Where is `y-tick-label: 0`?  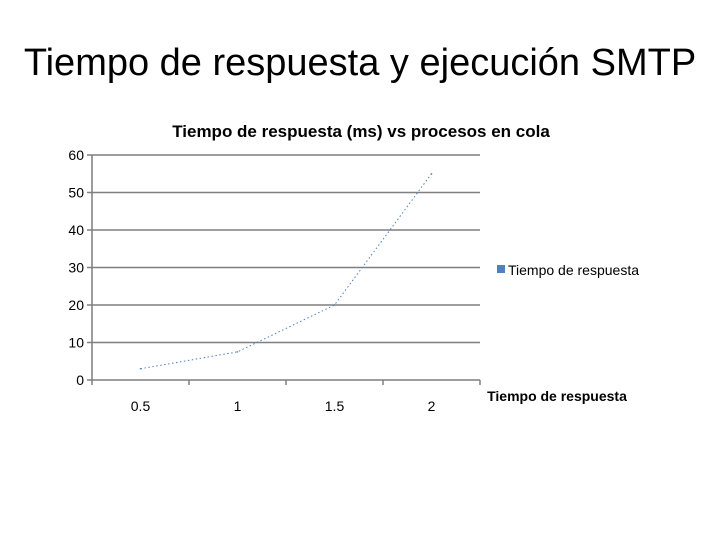
y-tick-label: 0 is located at coordinates (80, 380).